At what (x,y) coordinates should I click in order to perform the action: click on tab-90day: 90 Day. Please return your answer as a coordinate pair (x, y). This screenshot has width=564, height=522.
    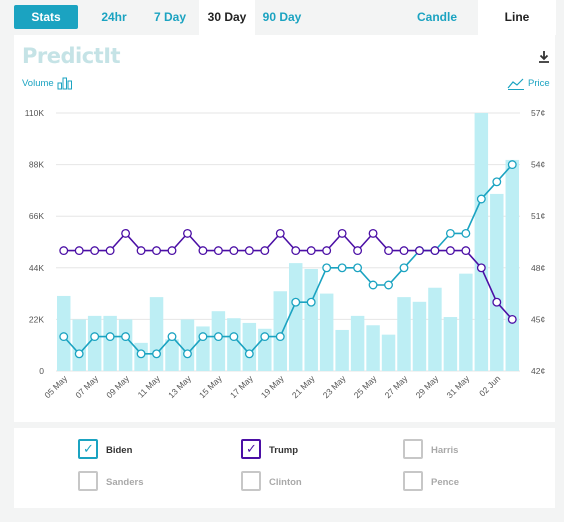
    Looking at the image, I should click on (282, 17).